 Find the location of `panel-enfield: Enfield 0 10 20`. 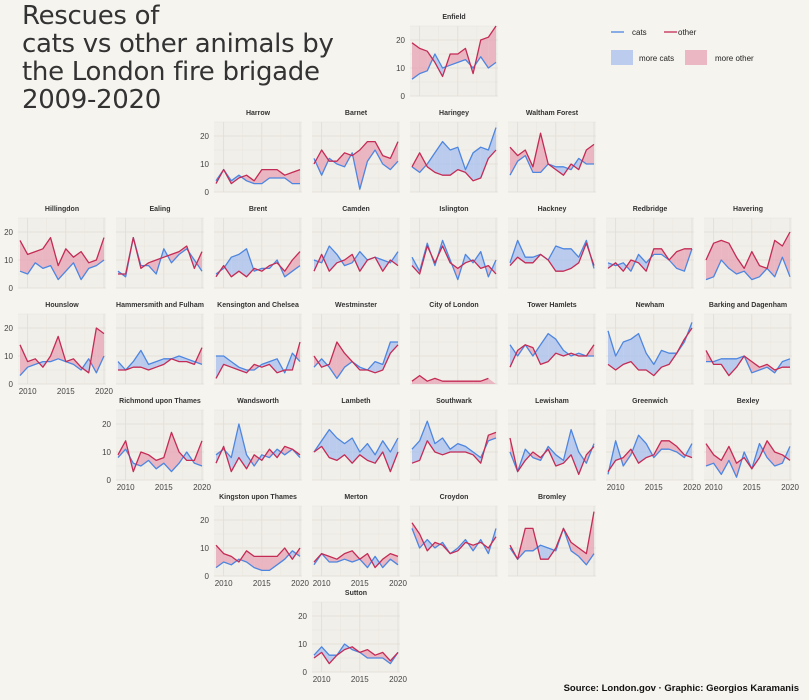

panel-enfield: Enfield 0 10 20 is located at coordinates (447, 57).